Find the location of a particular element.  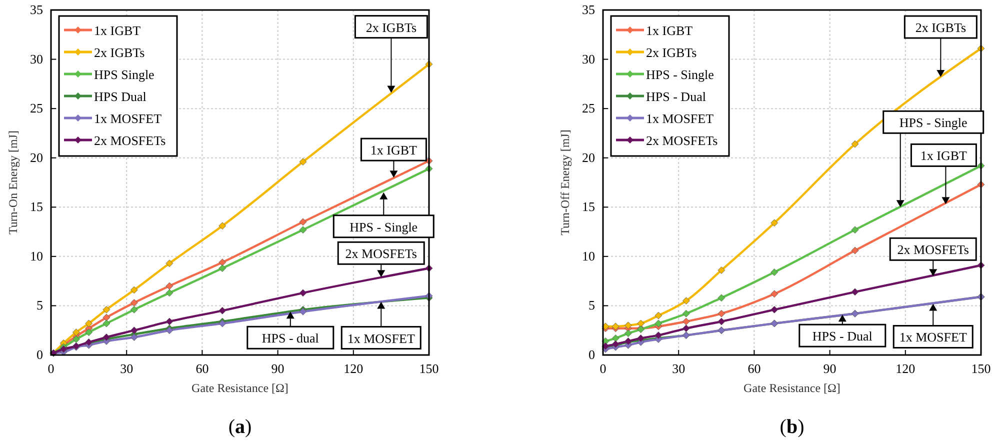

annotation: HPS - Dual is located at coordinates (842, 336).